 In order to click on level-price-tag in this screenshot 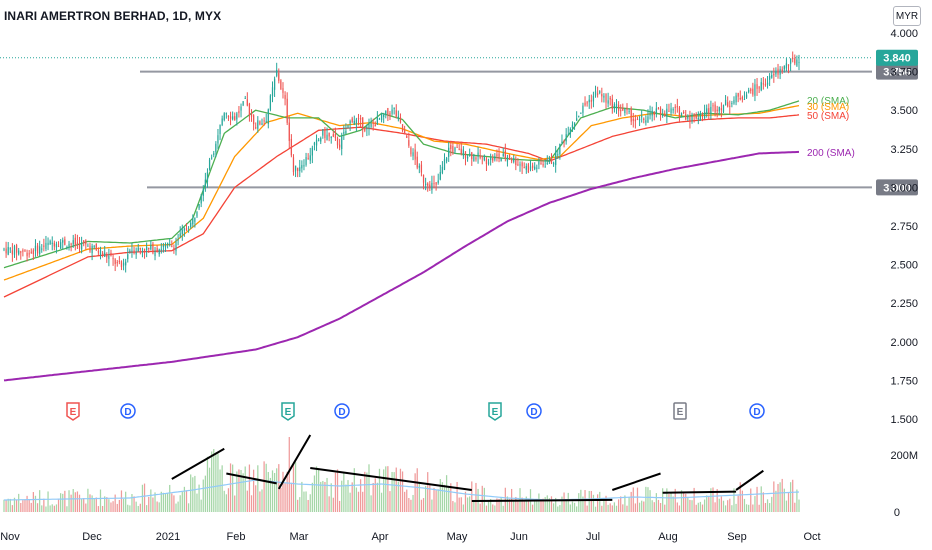, I will do `click(897, 187)`.